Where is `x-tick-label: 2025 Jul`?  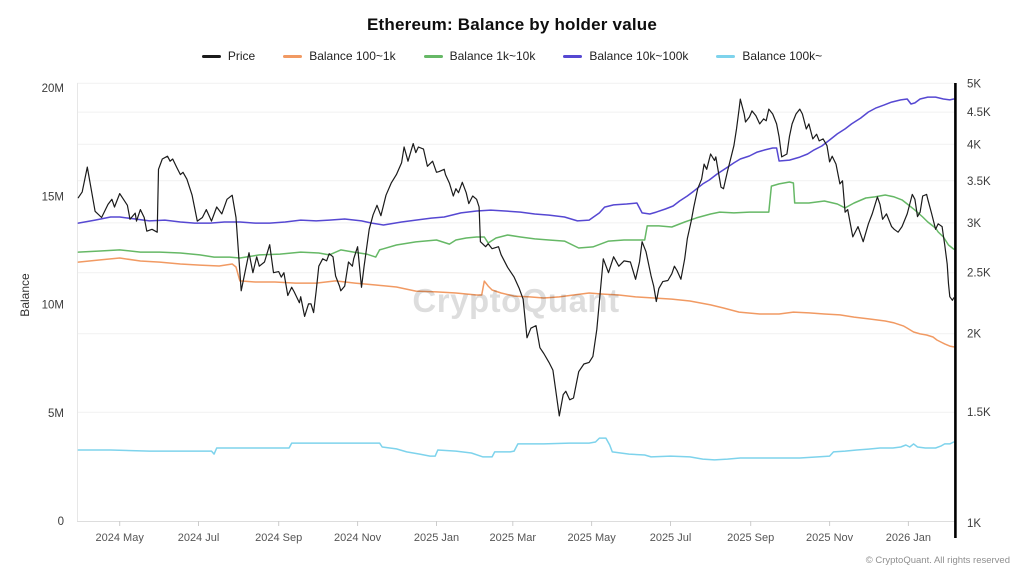
x-tick-label: 2025 Jul is located at coordinates (671, 538).